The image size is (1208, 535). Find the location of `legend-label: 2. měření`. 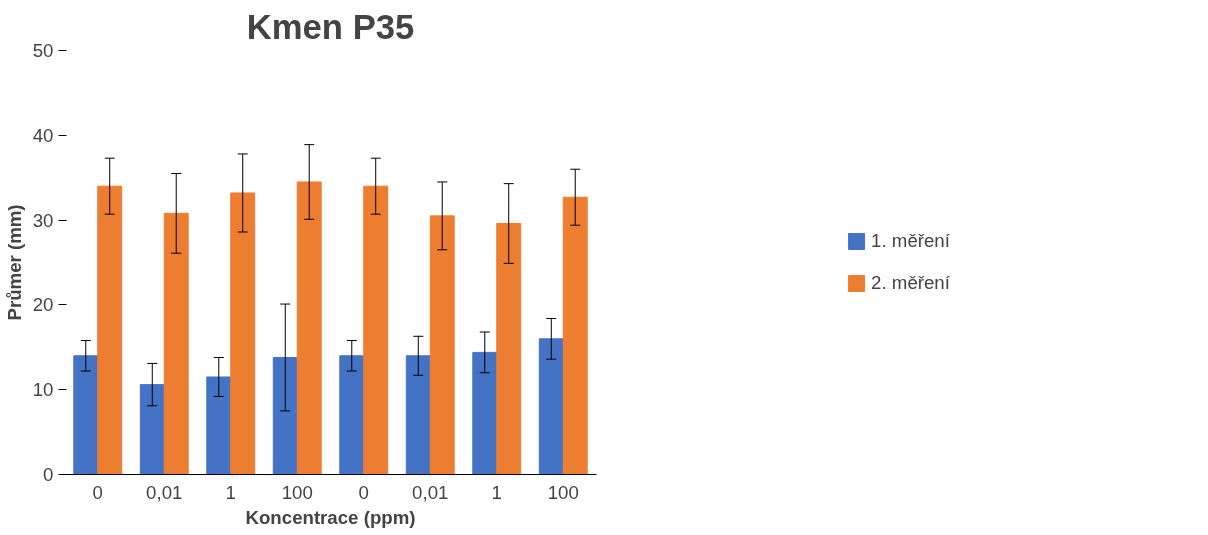

legend-label: 2. měření is located at coordinates (910, 283).